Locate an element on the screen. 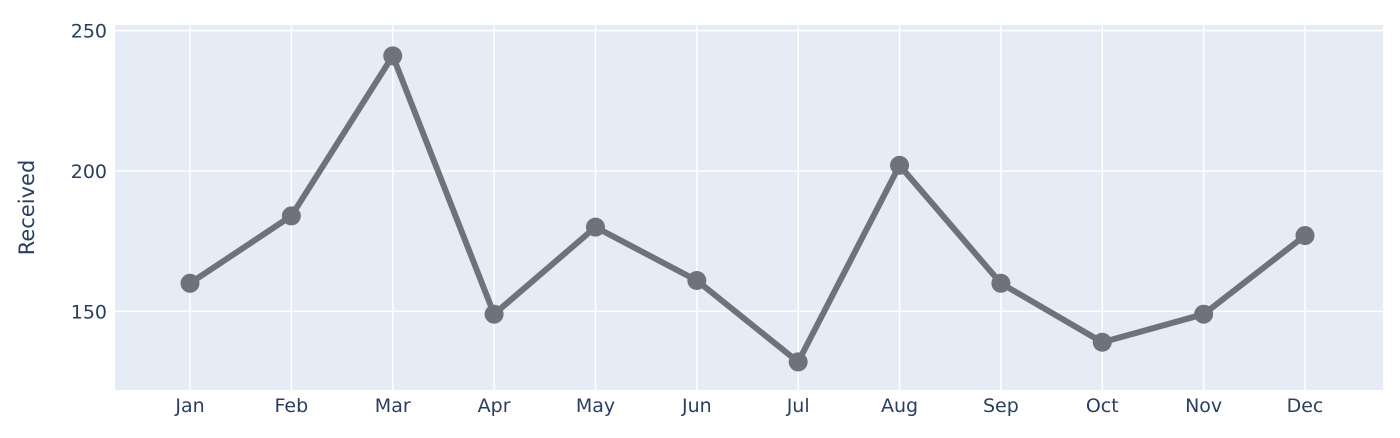 The image size is (1400, 438). data-point-mar is located at coordinates (392, 55).